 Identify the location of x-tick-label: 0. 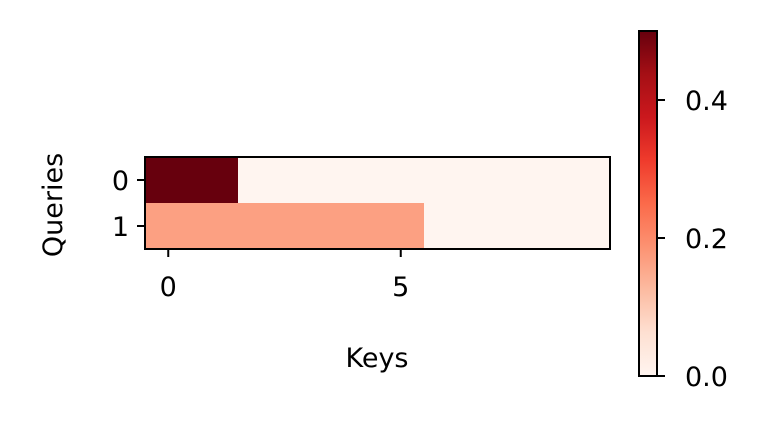
(168, 287).